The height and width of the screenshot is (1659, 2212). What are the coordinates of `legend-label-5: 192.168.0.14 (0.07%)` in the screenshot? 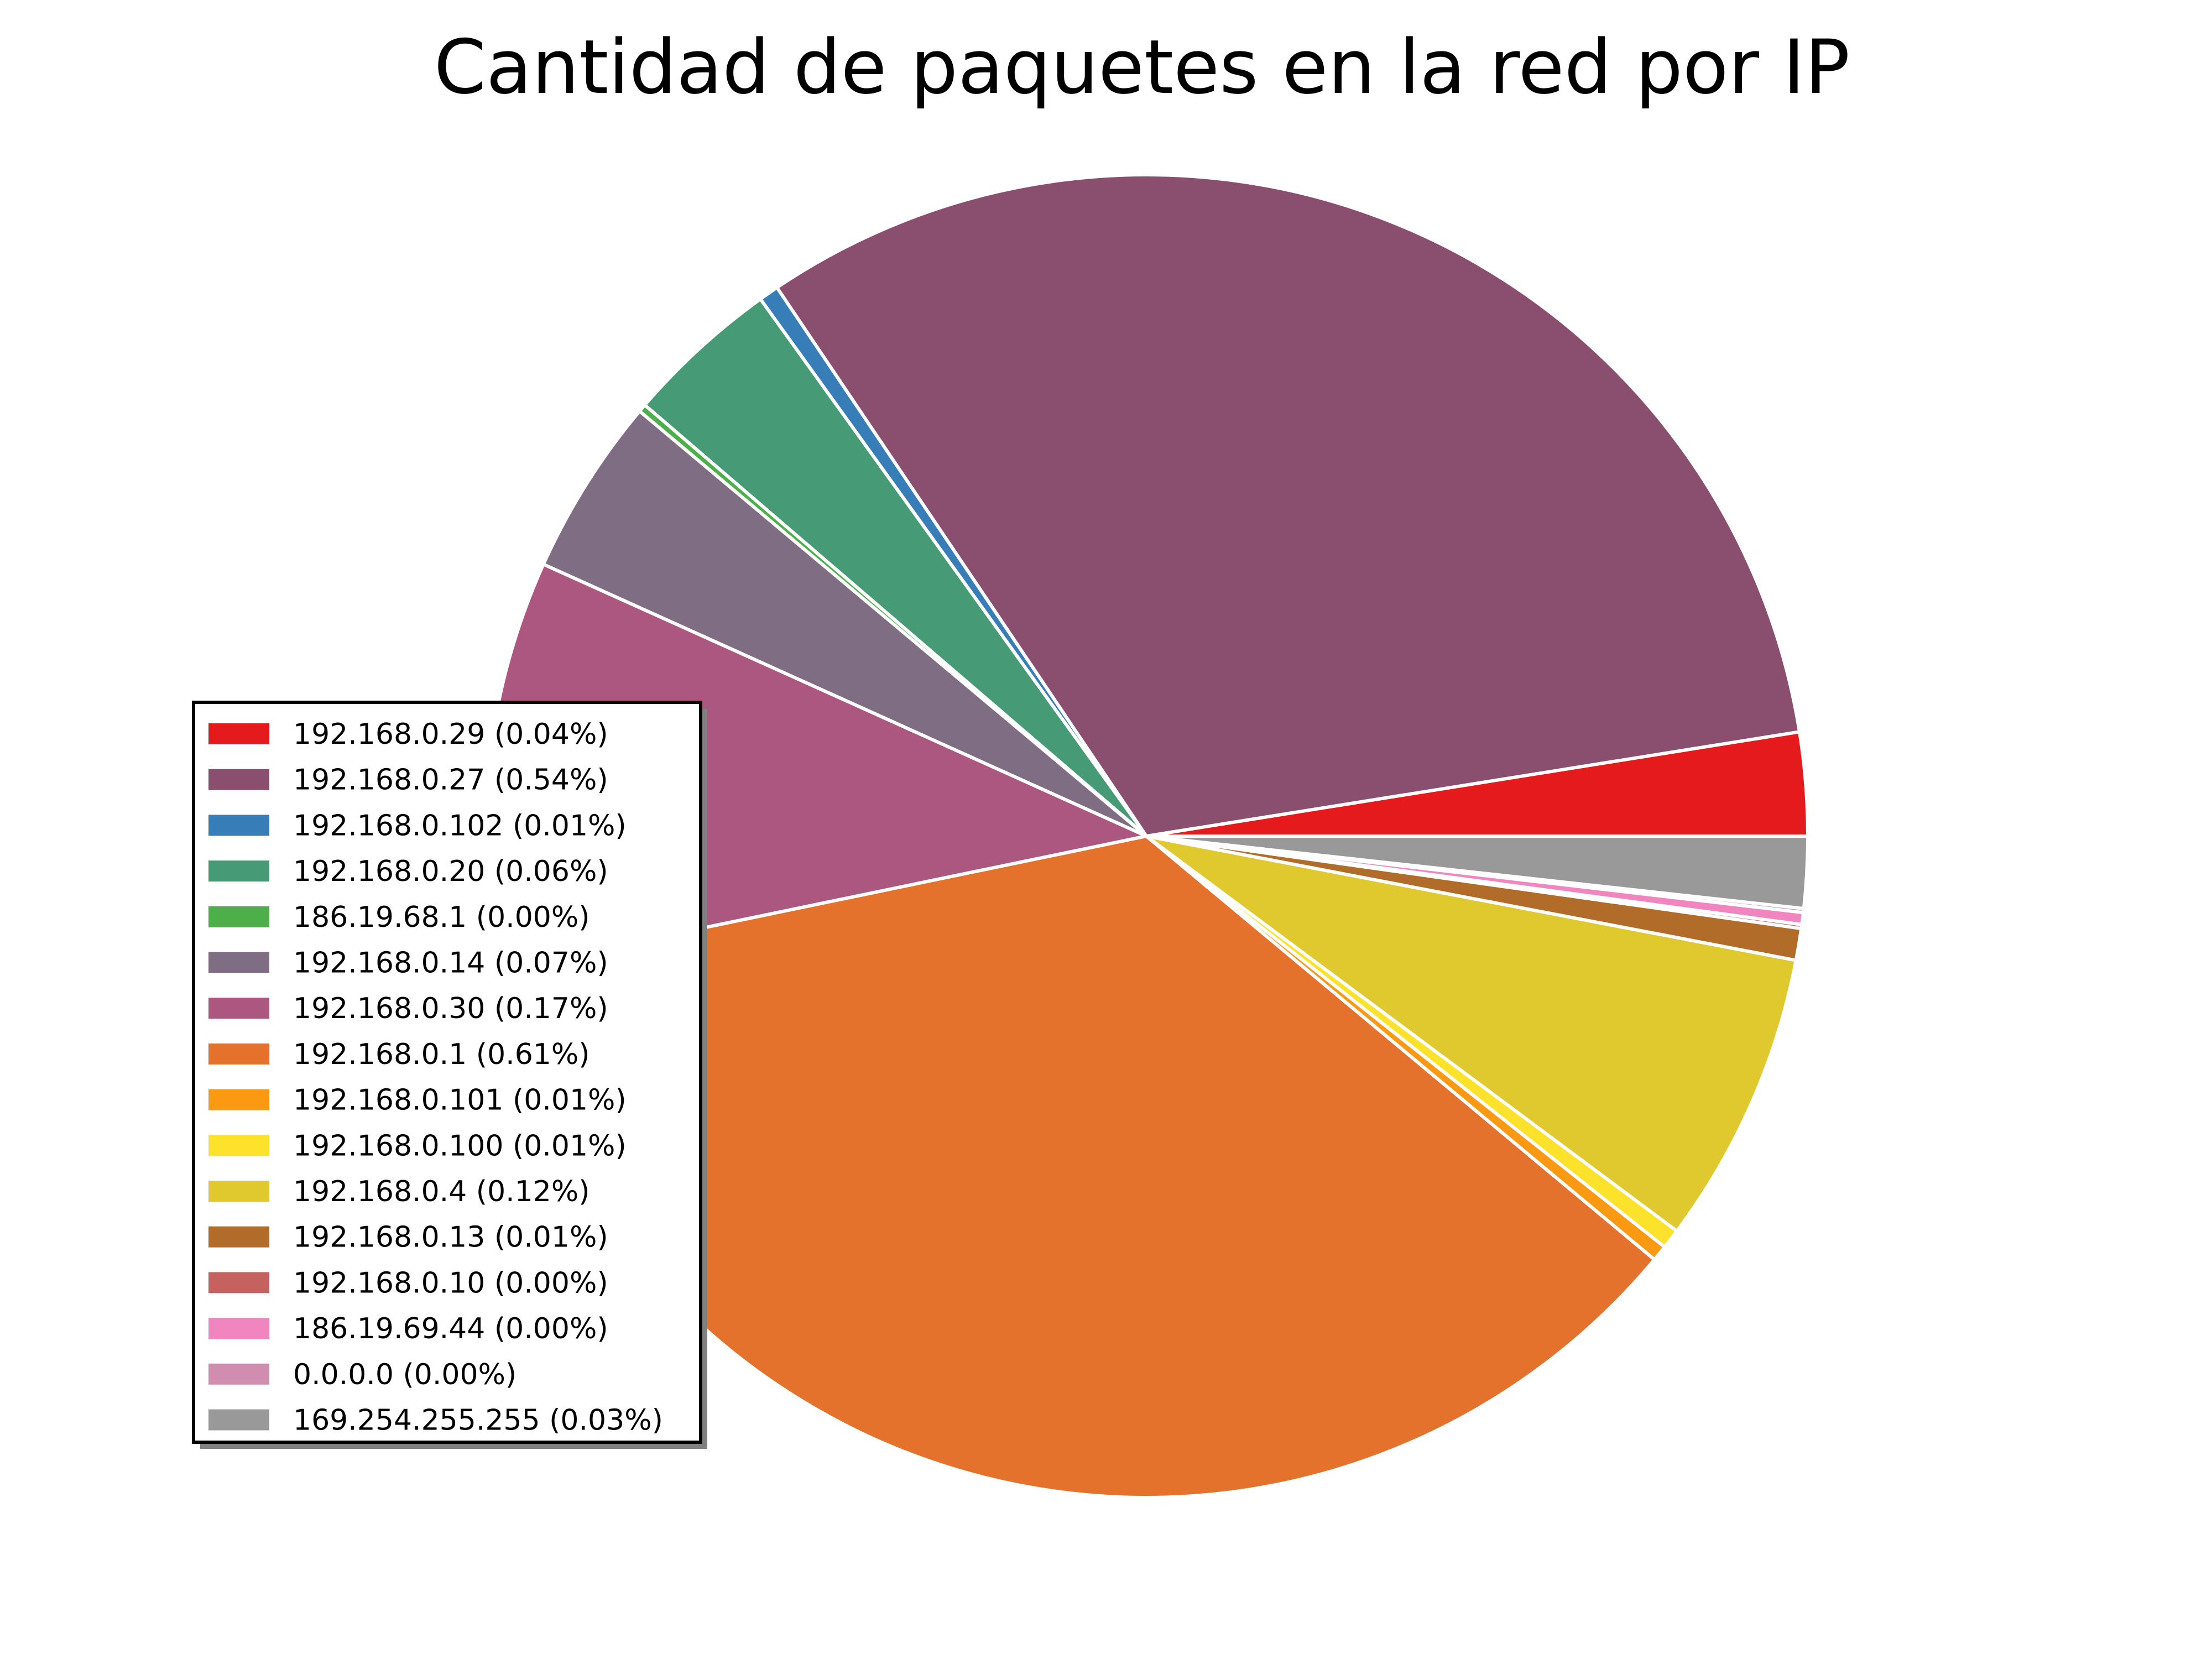 It's located at (451, 964).